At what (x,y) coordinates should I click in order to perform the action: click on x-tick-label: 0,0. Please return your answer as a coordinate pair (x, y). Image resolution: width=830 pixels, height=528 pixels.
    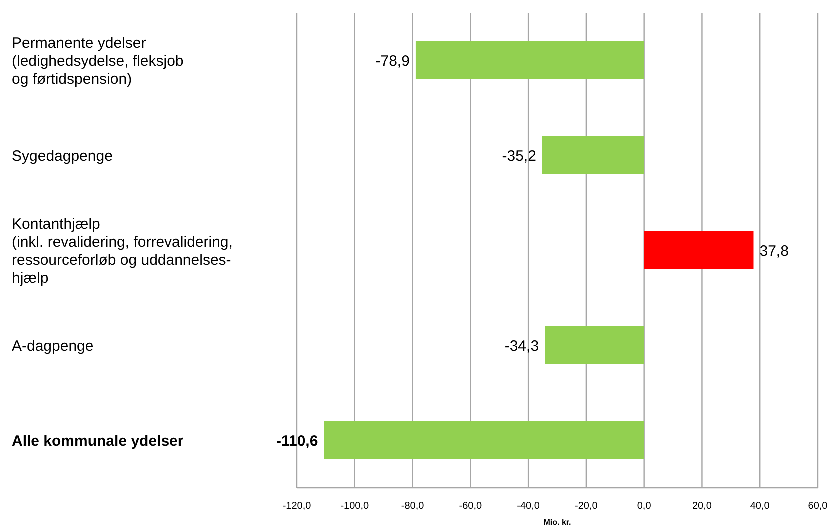
    Looking at the image, I should click on (644, 506).